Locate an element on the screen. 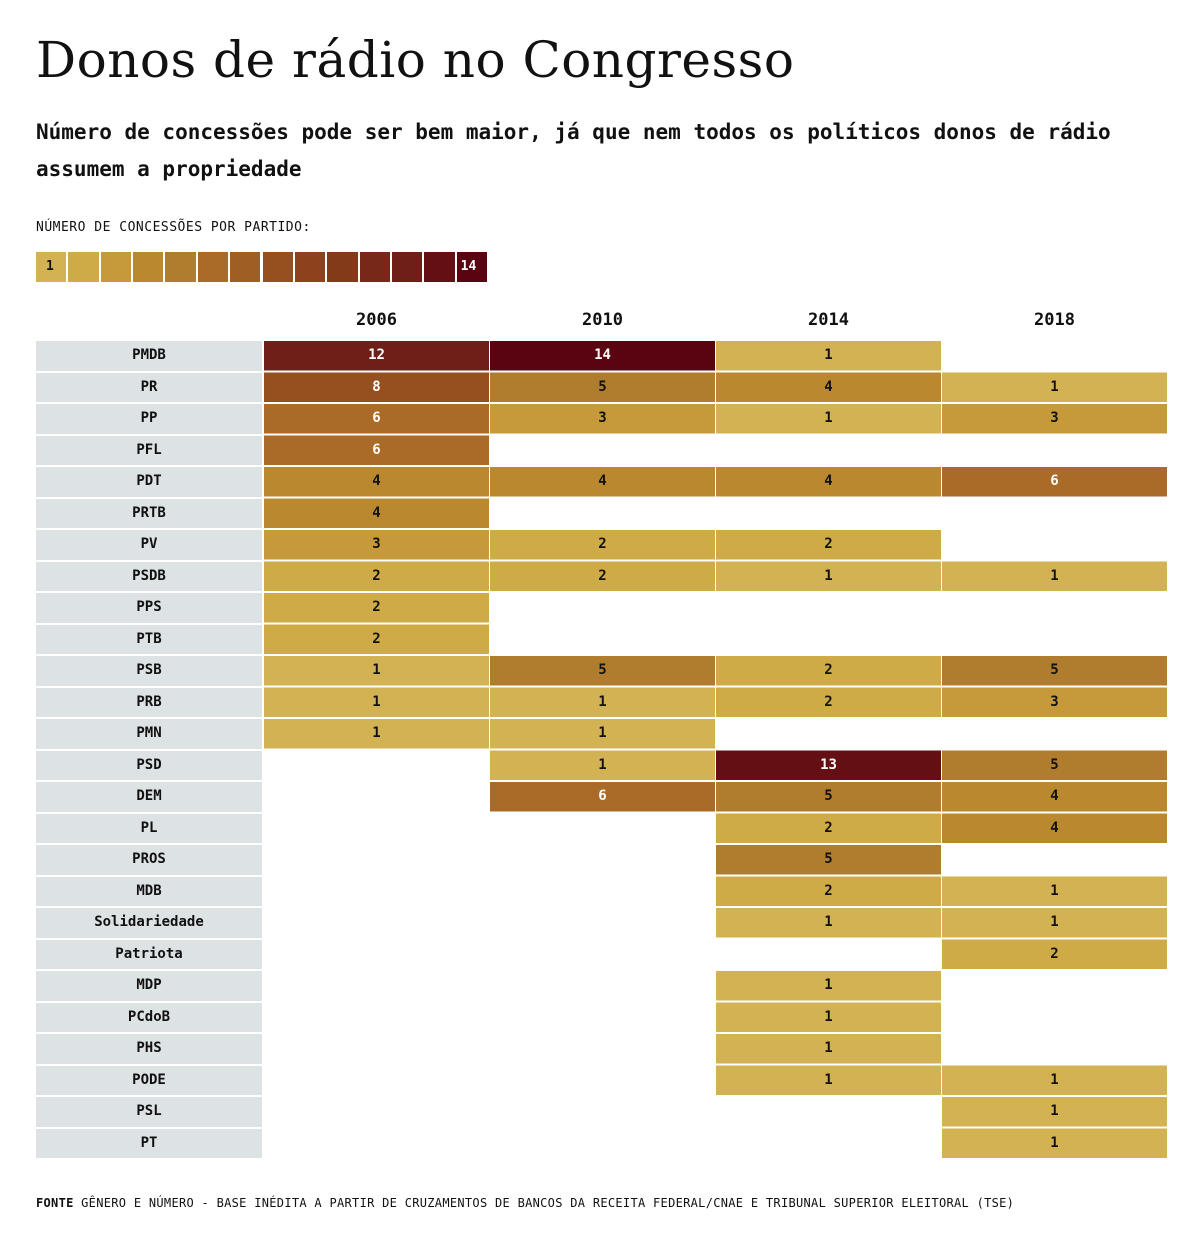  cell-value-label: 4 is located at coordinates (828, 481).